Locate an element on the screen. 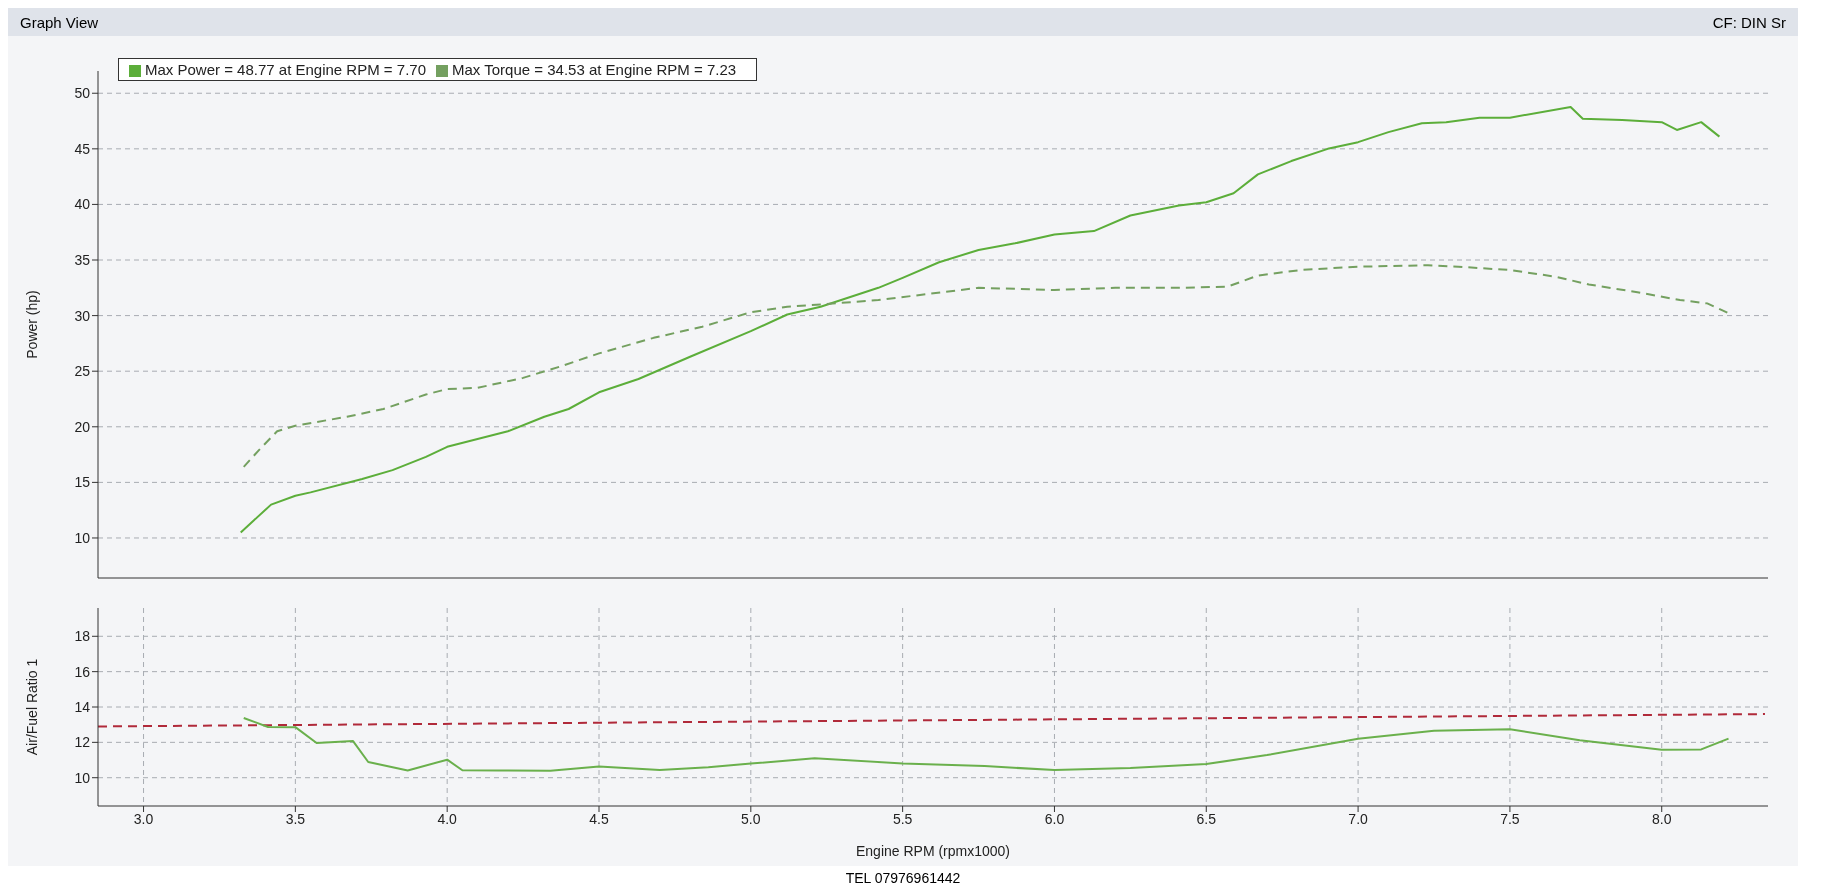 Image resolution: width=1822 pixels, height=895 pixels. y-tick-label: 14 is located at coordinates (82, 706).